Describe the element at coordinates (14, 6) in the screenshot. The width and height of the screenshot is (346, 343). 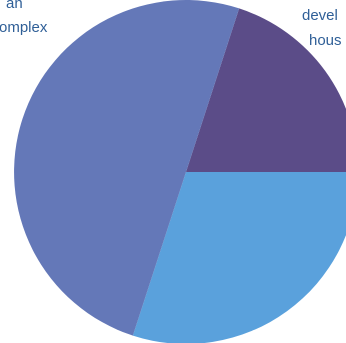
I see `pie-label-top-left-line-1: an` at that location.